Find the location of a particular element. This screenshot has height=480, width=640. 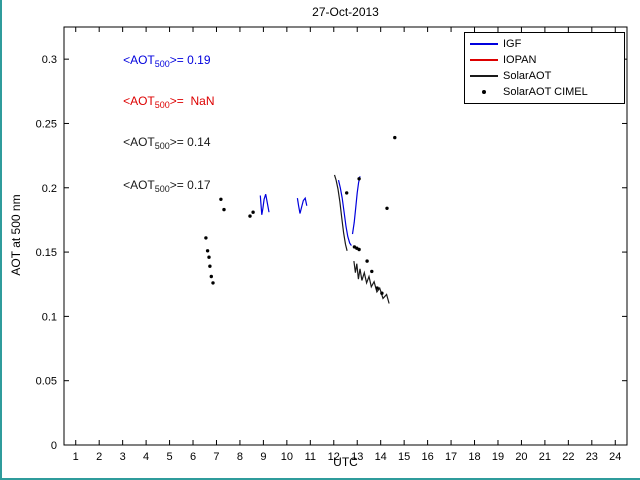

x-tick-label: 23 is located at coordinates (592, 457).